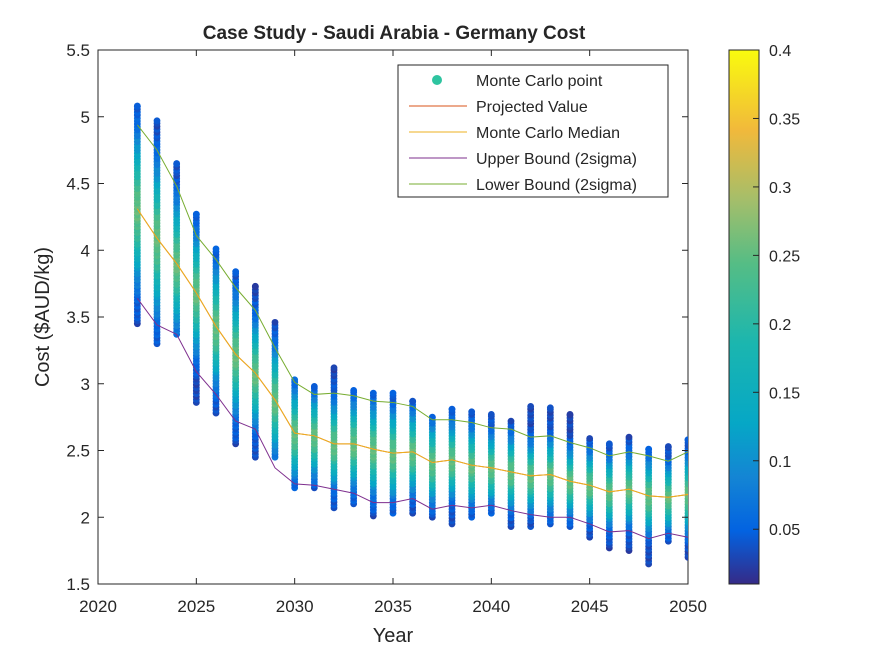 The height and width of the screenshot is (661, 875). Describe the element at coordinates (688, 606) in the screenshot. I see `x-tick-label: 2050` at that location.